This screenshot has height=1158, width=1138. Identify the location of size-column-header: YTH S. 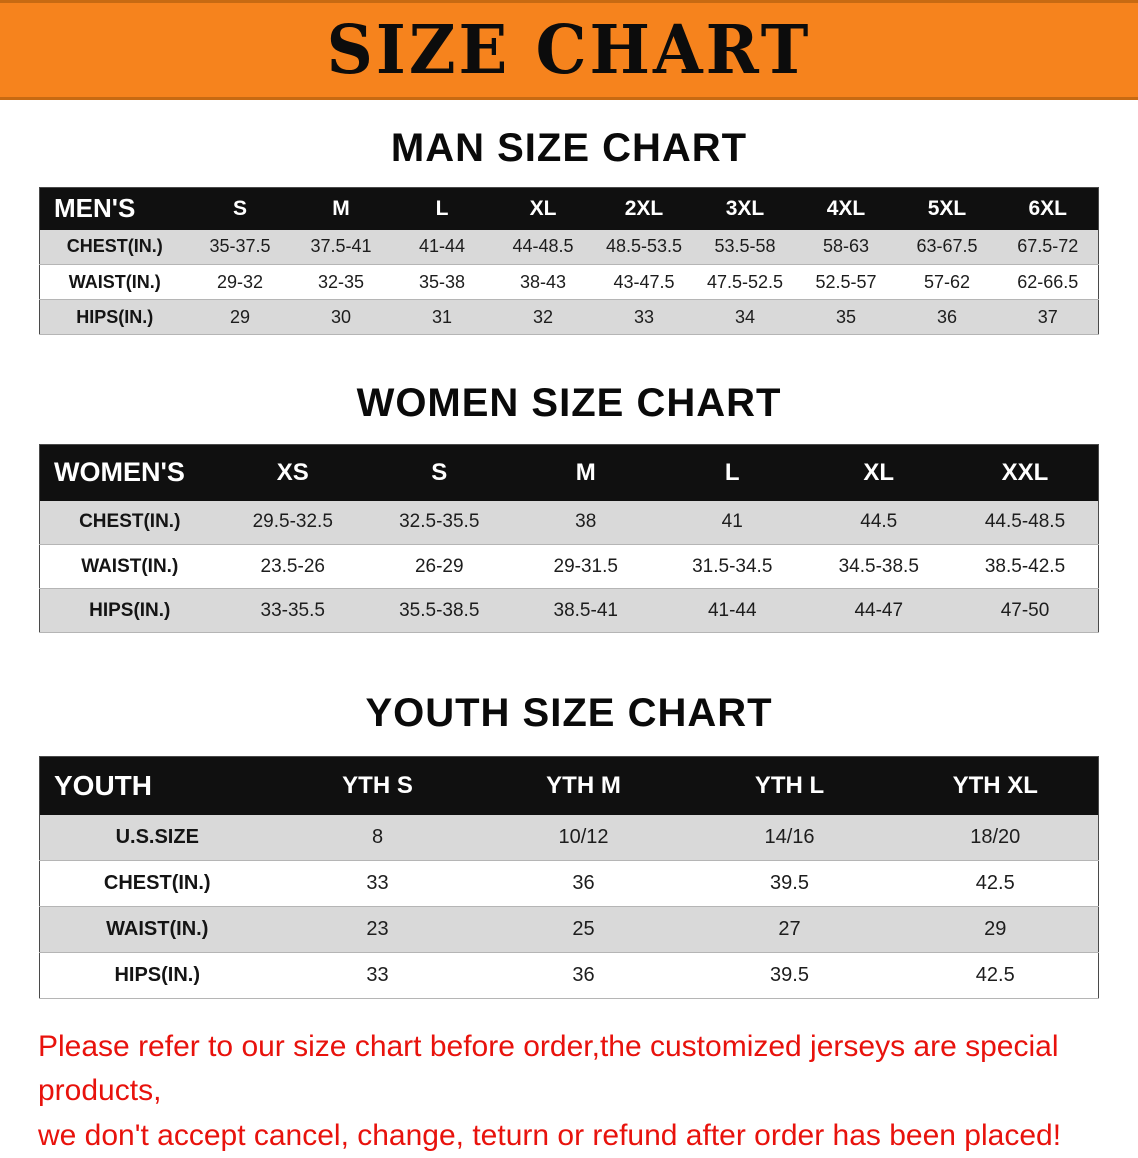
(377, 785).